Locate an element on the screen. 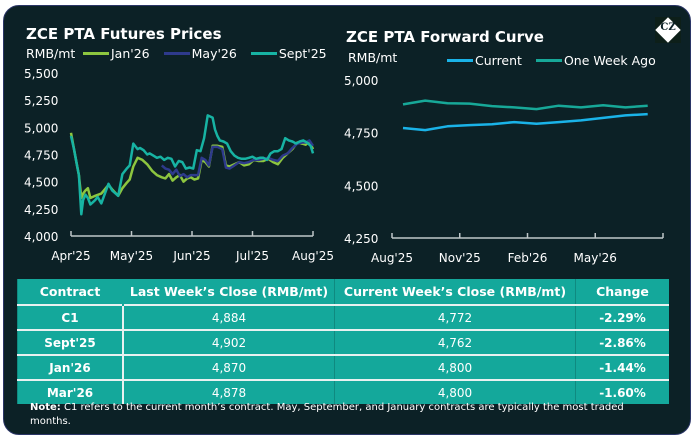  y-tick-label: 4,000 is located at coordinates (41, 237).